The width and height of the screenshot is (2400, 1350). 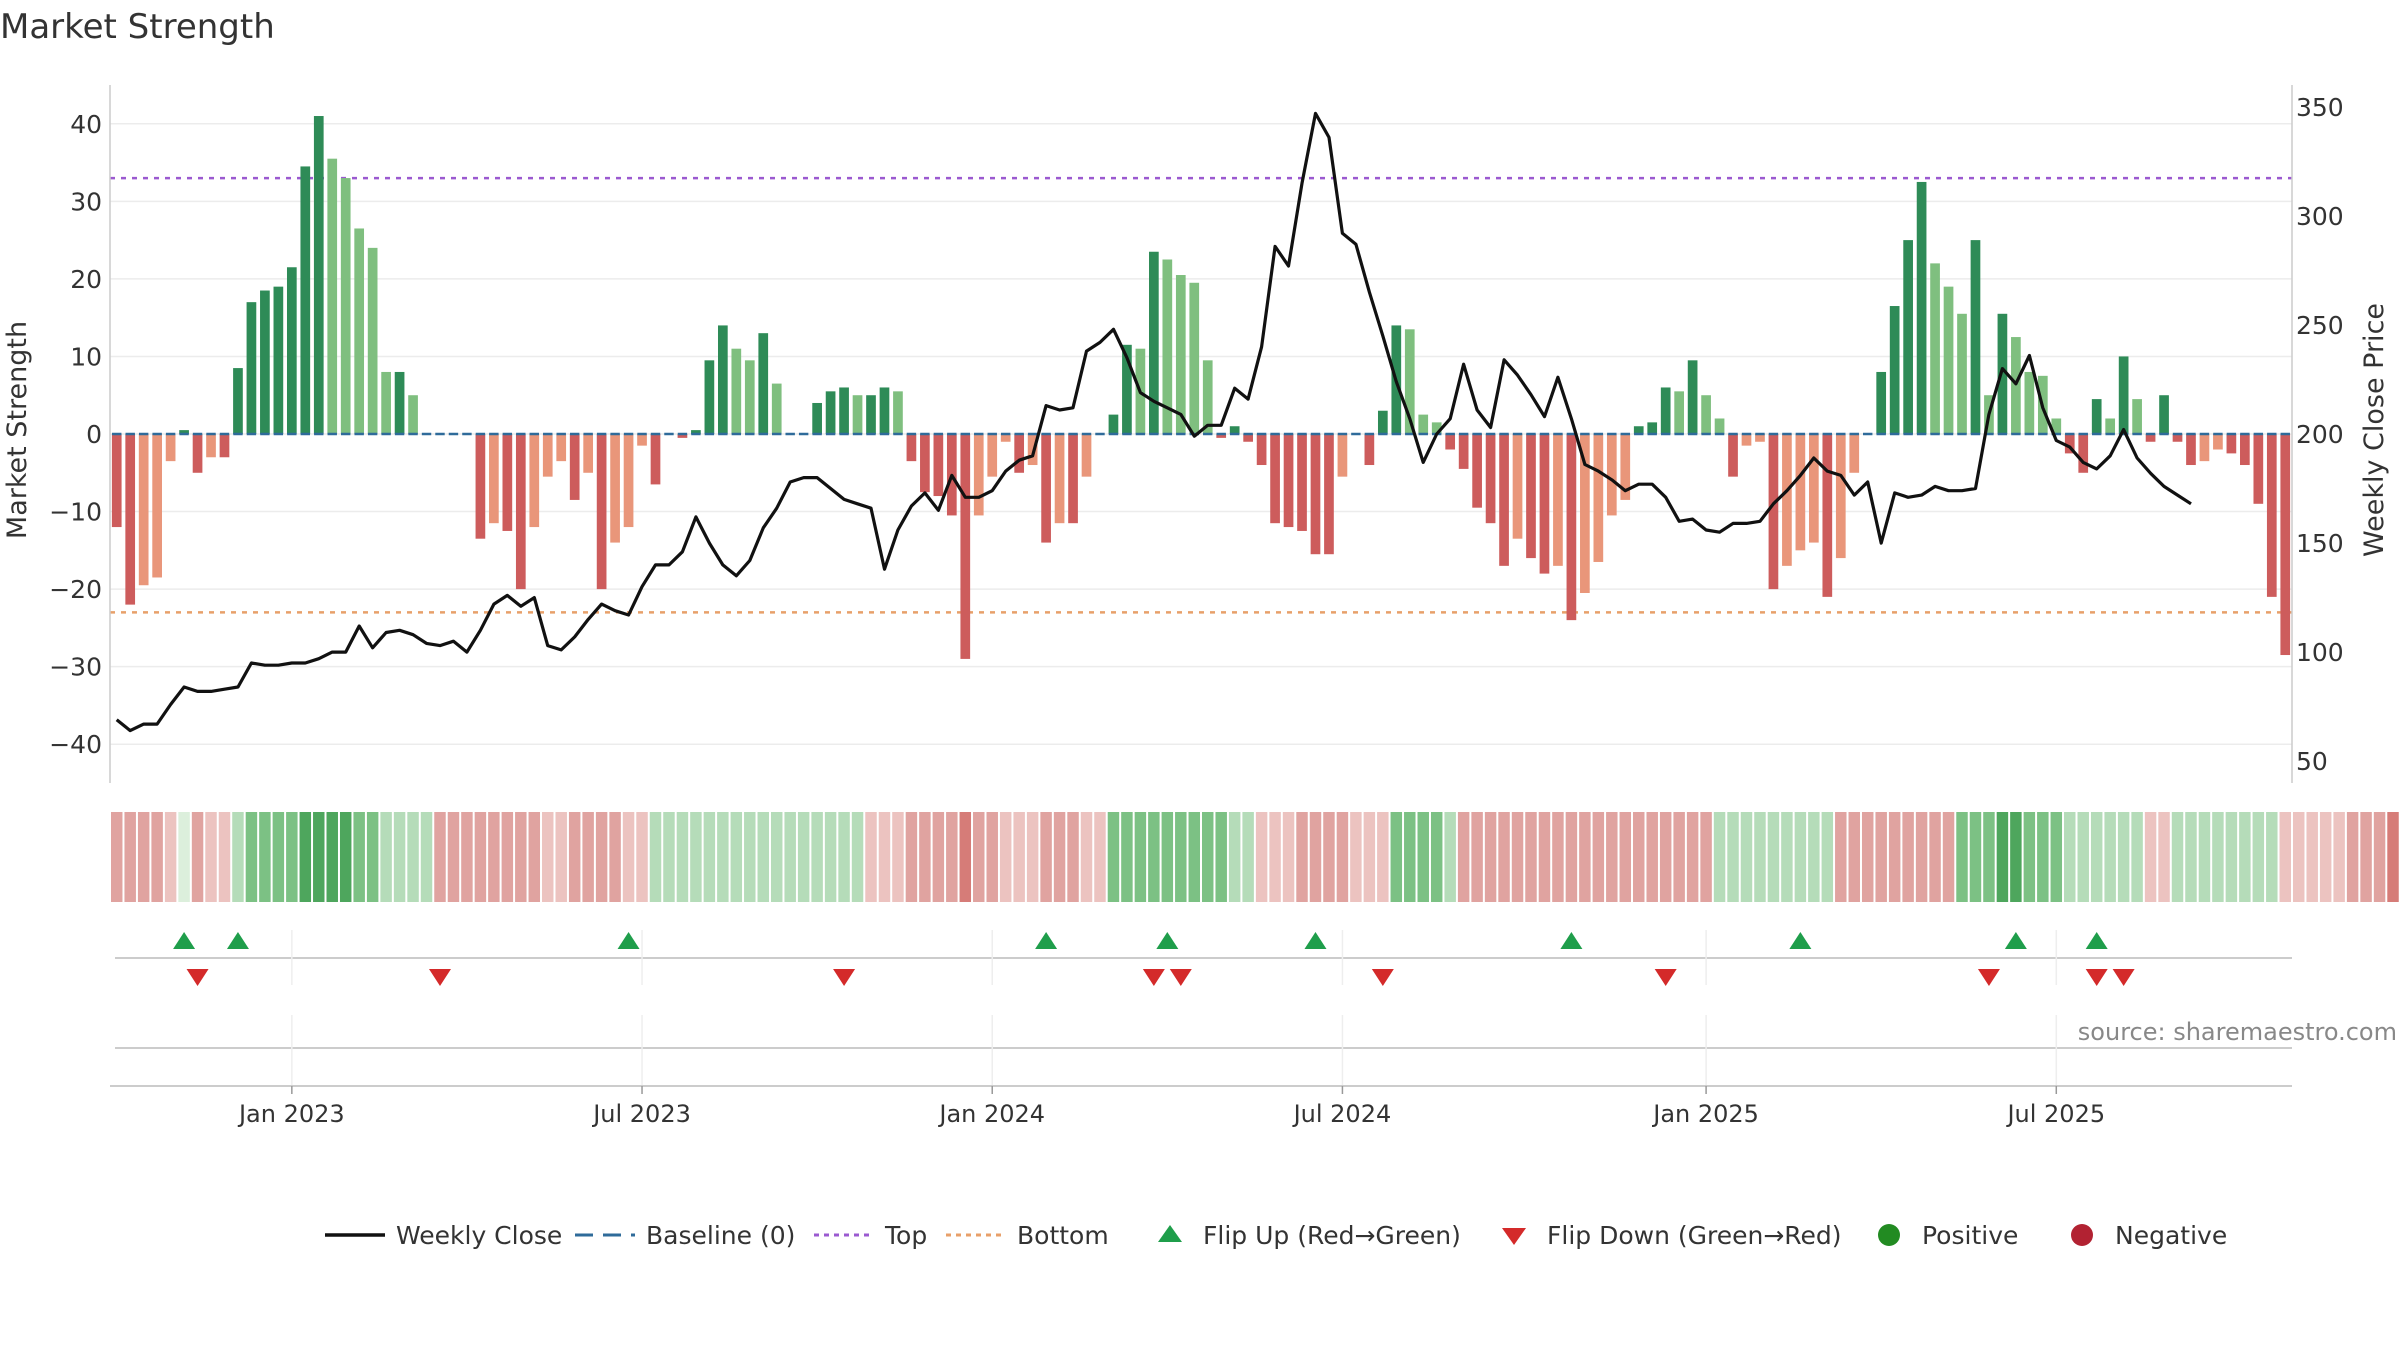 What do you see at coordinates (75, 744) in the screenshot?
I see `left-tick-label: −40` at bounding box center [75, 744].